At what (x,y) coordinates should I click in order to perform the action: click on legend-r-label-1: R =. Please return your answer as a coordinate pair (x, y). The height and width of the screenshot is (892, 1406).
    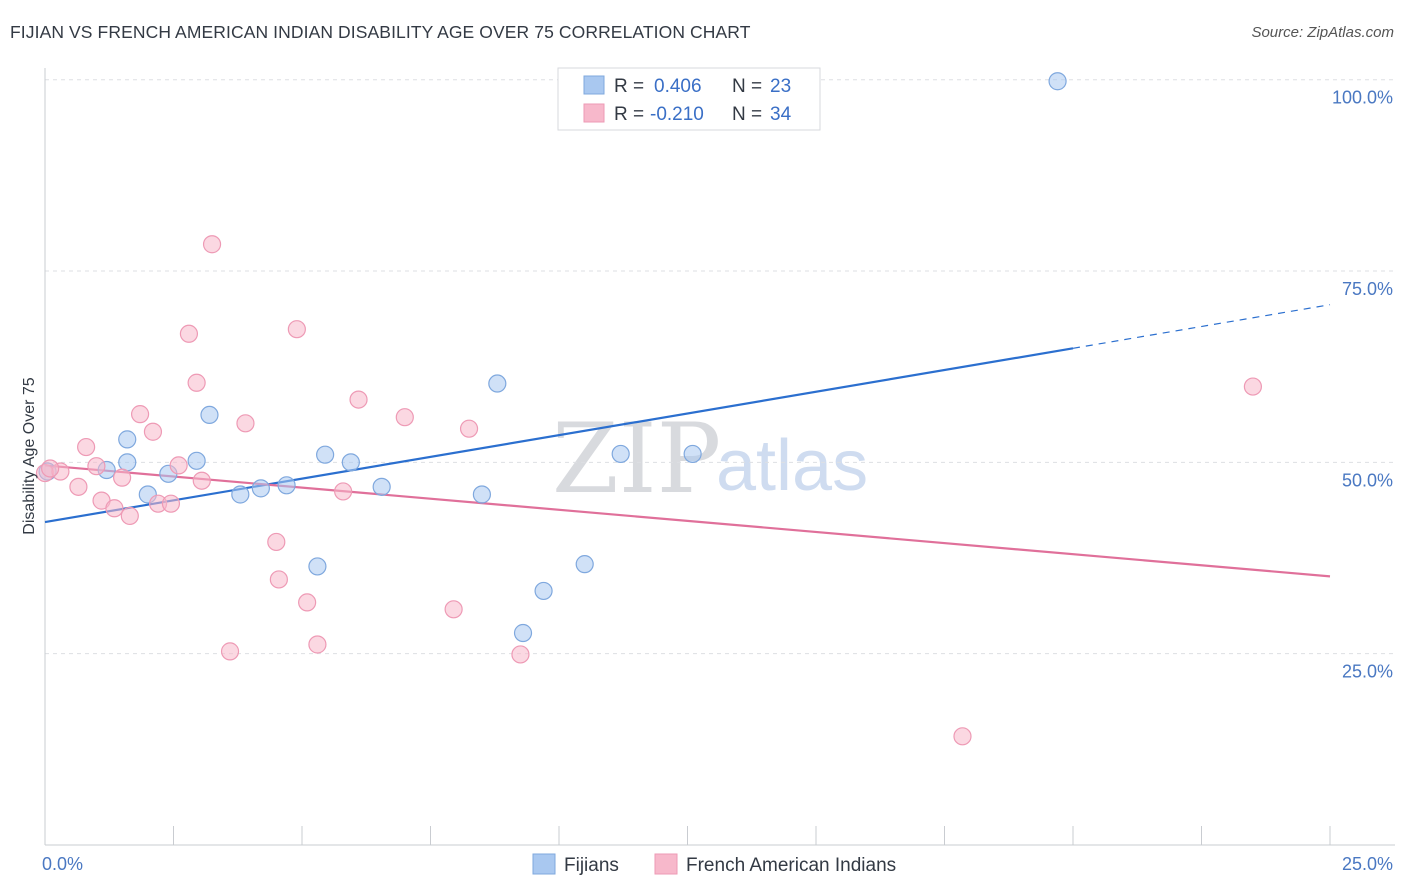
    Looking at the image, I should click on (629, 86).